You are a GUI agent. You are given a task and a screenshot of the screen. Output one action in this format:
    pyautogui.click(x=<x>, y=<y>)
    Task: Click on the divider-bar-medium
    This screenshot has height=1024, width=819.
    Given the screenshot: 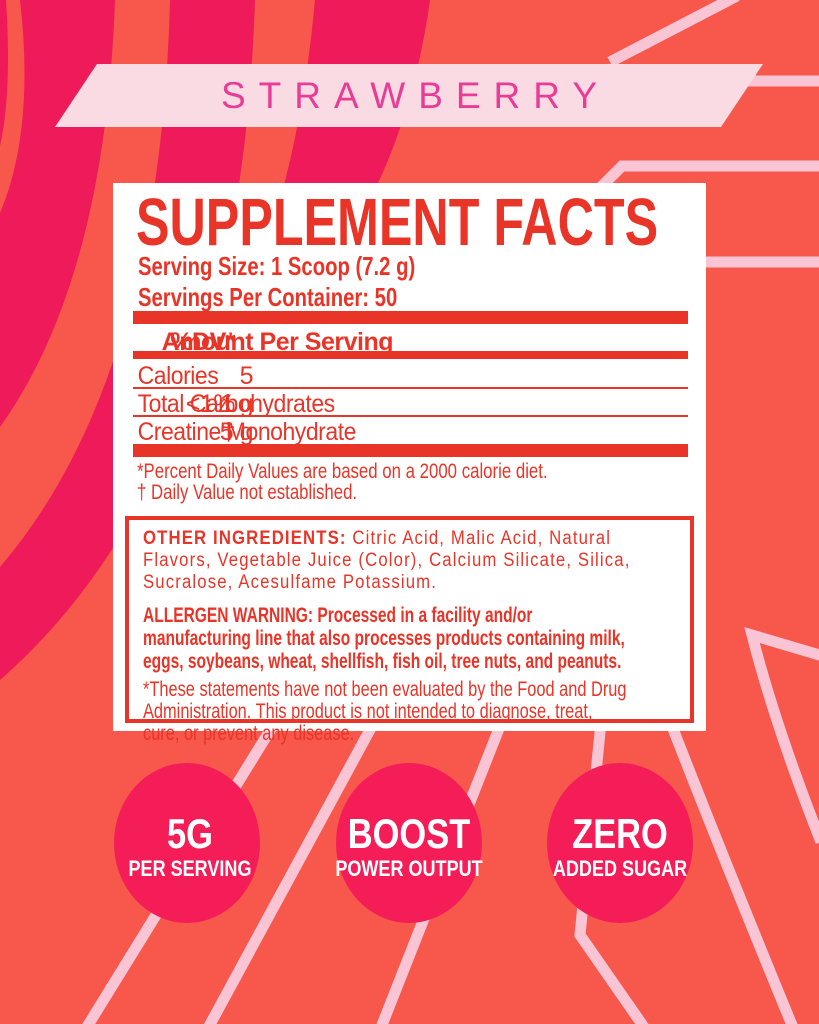 What is the action you would take?
    pyautogui.click(x=410, y=355)
    